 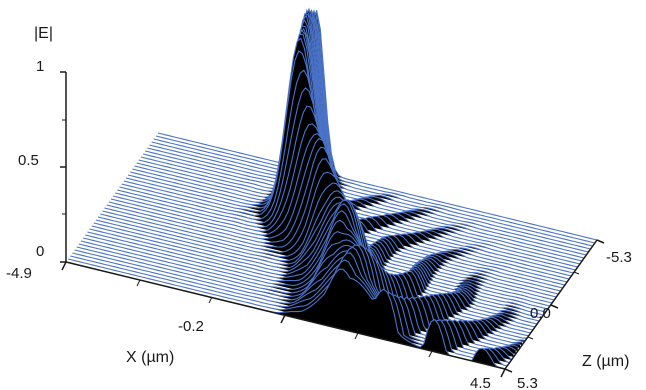 What do you see at coordinates (554, 306) in the screenshot?
I see `y-tick-mid` at bounding box center [554, 306].